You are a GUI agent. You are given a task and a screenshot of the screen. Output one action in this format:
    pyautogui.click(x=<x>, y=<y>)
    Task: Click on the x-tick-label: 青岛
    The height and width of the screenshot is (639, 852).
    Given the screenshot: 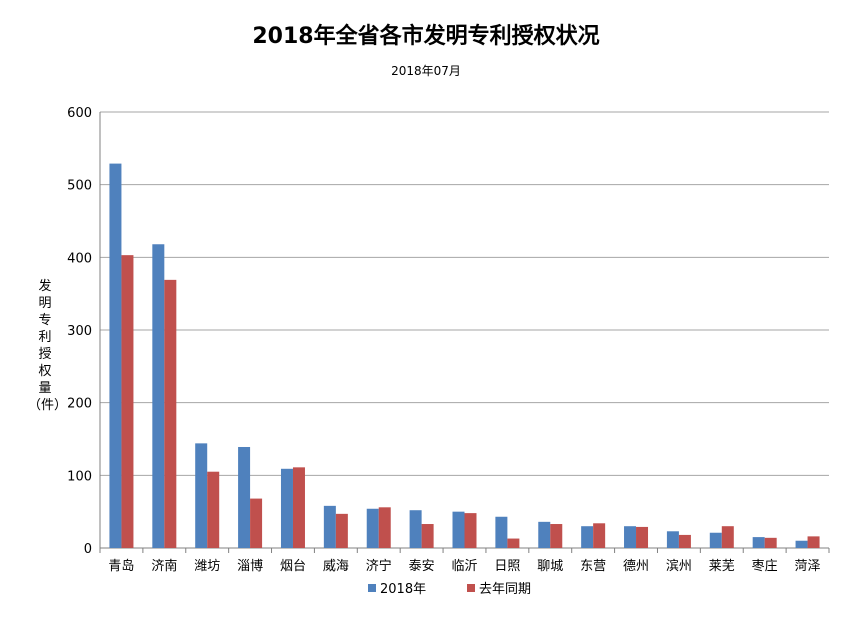 What is the action you would take?
    pyautogui.click(x=121, y=566)
    